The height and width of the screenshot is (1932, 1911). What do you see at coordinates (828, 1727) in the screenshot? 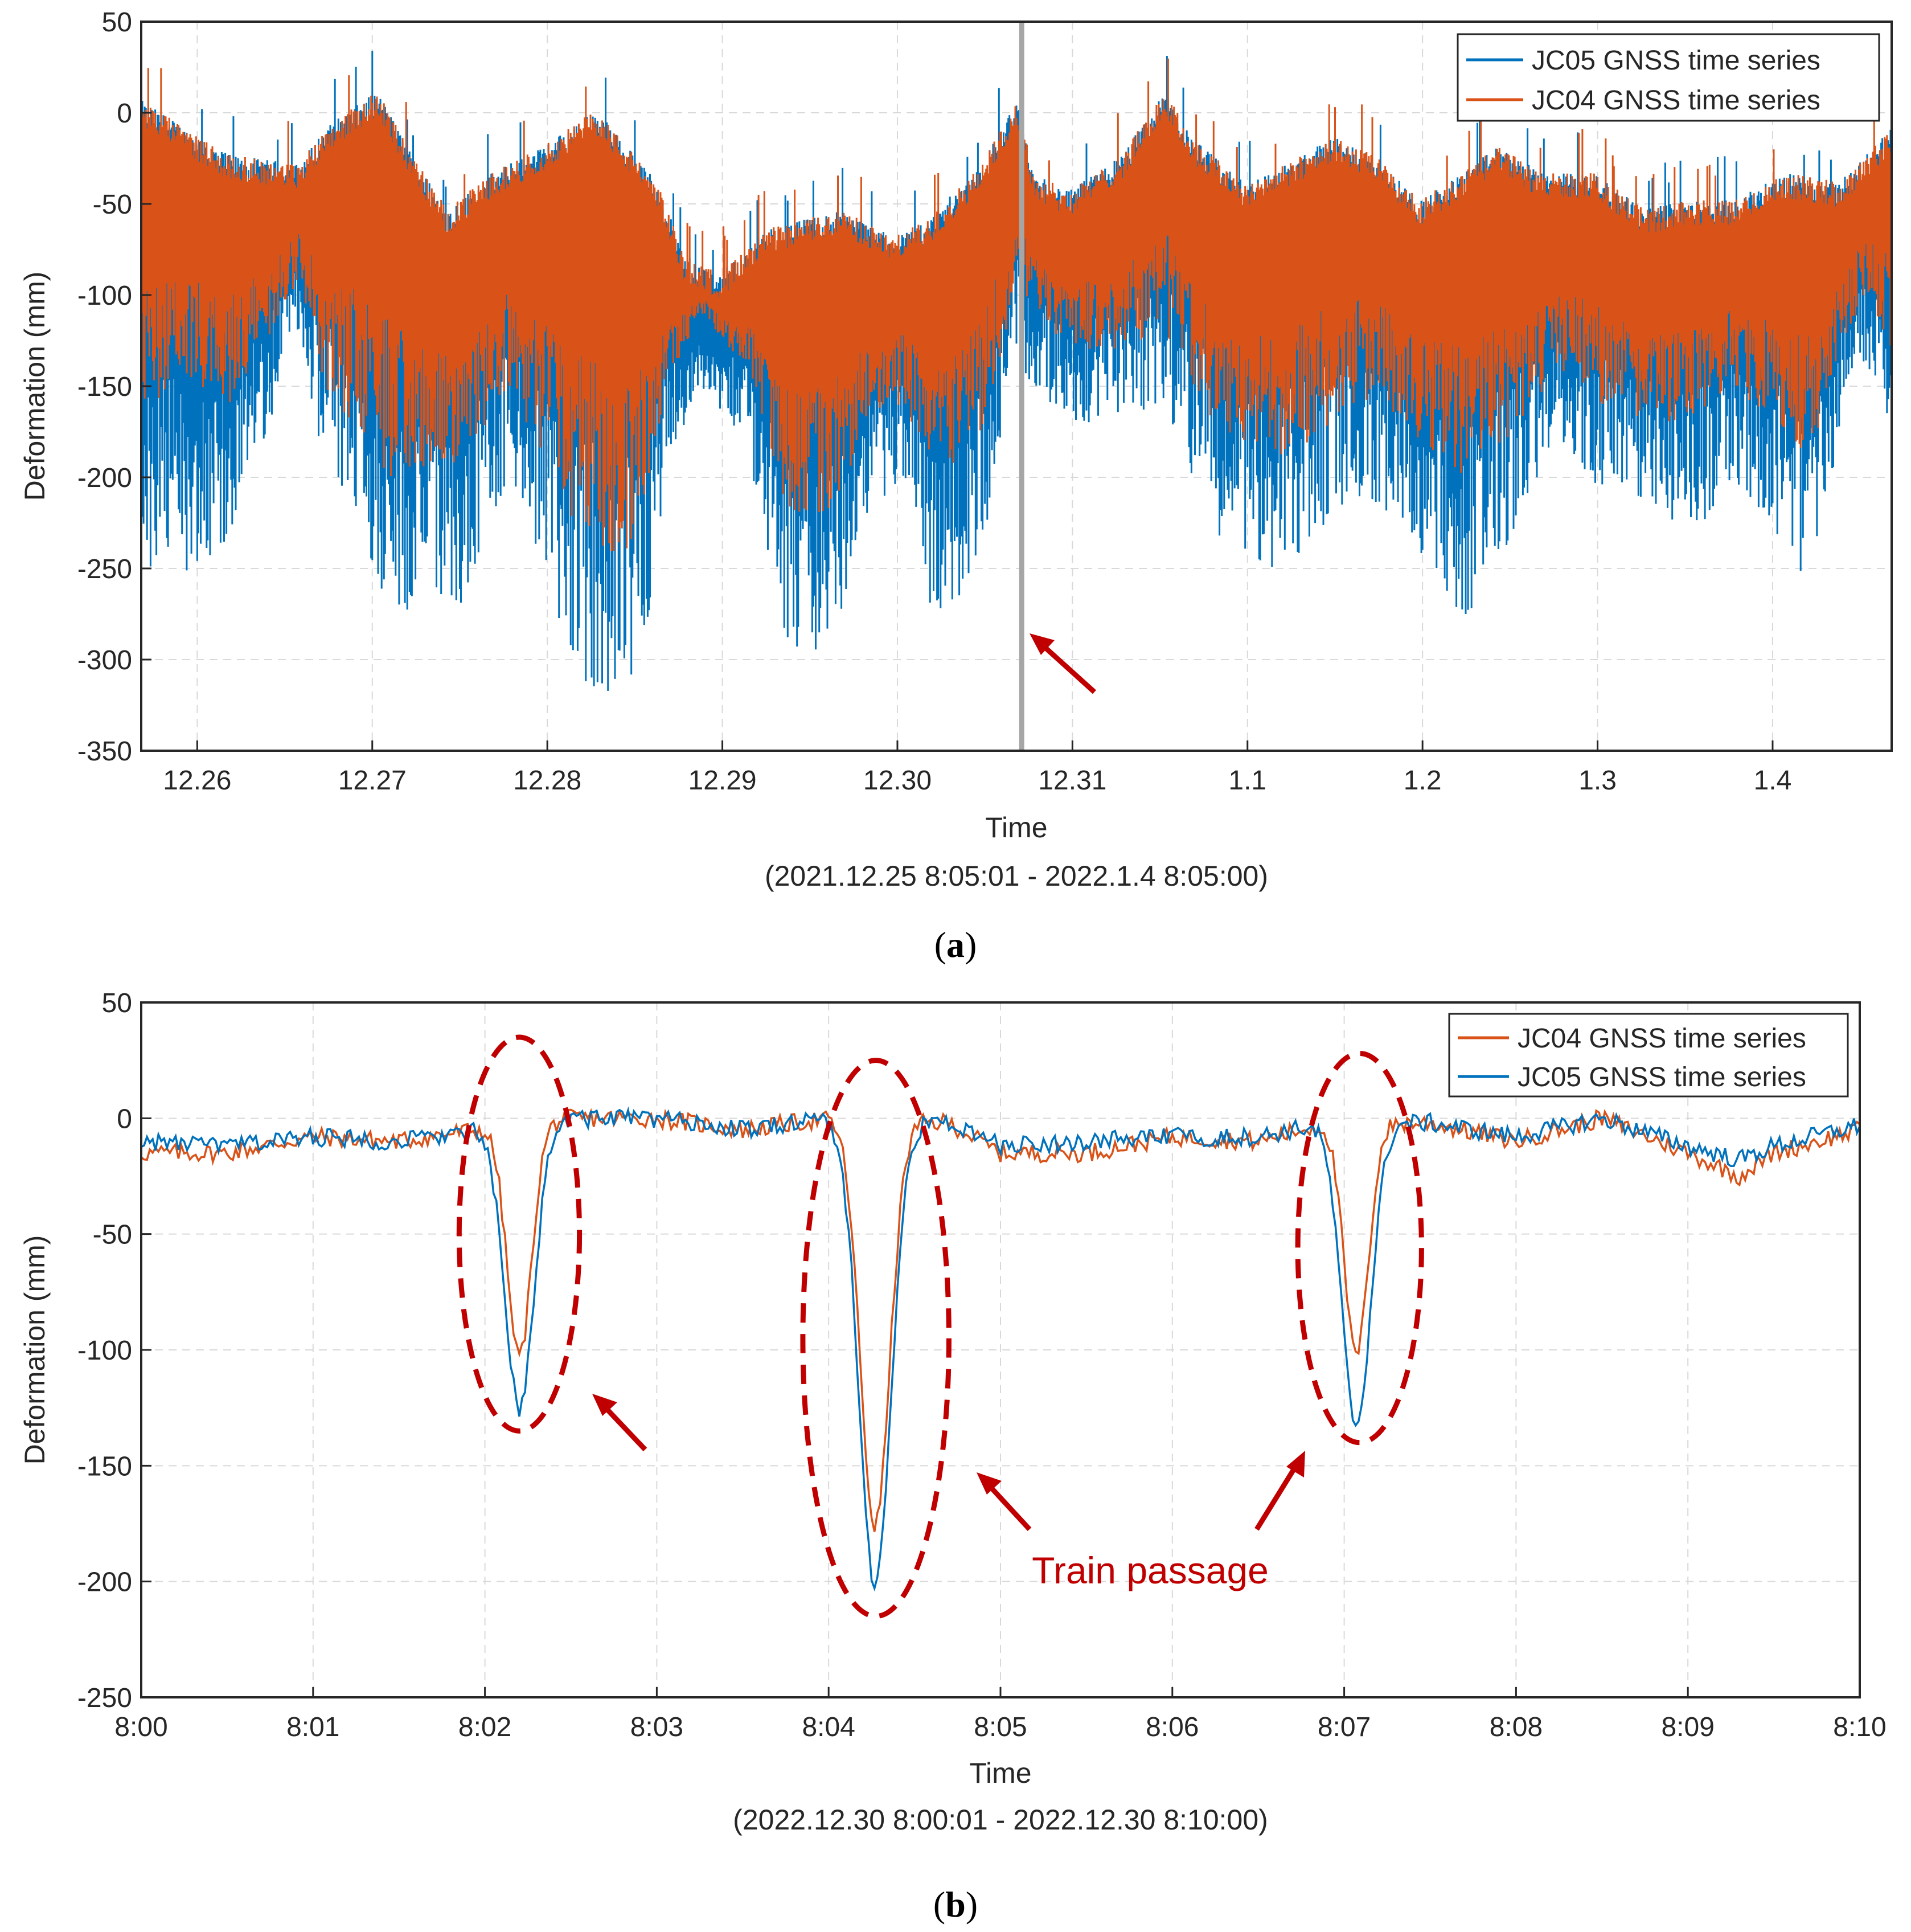
I see `b-xtick-label: 8:04` at bounding box center [828, 1727].